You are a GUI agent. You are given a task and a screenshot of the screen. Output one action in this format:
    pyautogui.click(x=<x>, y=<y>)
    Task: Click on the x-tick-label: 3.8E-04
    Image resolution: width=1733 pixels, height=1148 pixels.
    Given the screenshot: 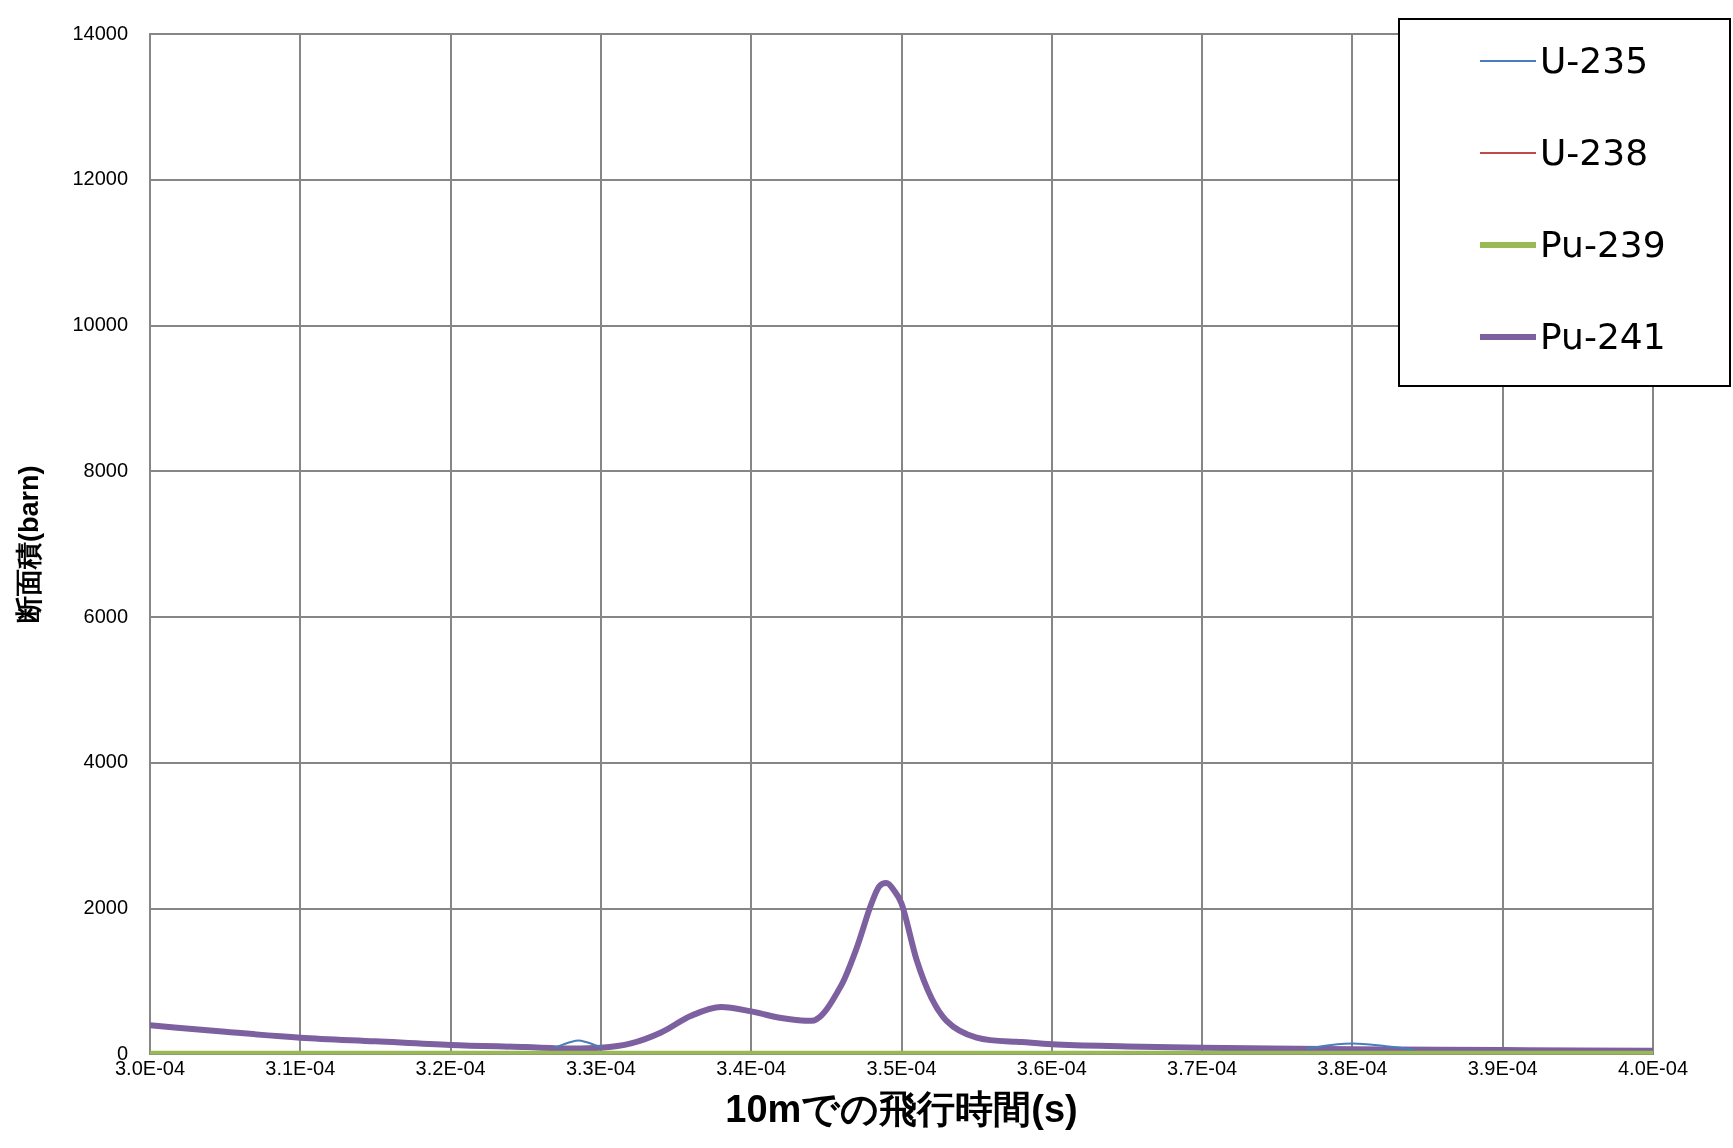 What is the action you would take?
    pyautogui.click(x=1352, y=1067)
    